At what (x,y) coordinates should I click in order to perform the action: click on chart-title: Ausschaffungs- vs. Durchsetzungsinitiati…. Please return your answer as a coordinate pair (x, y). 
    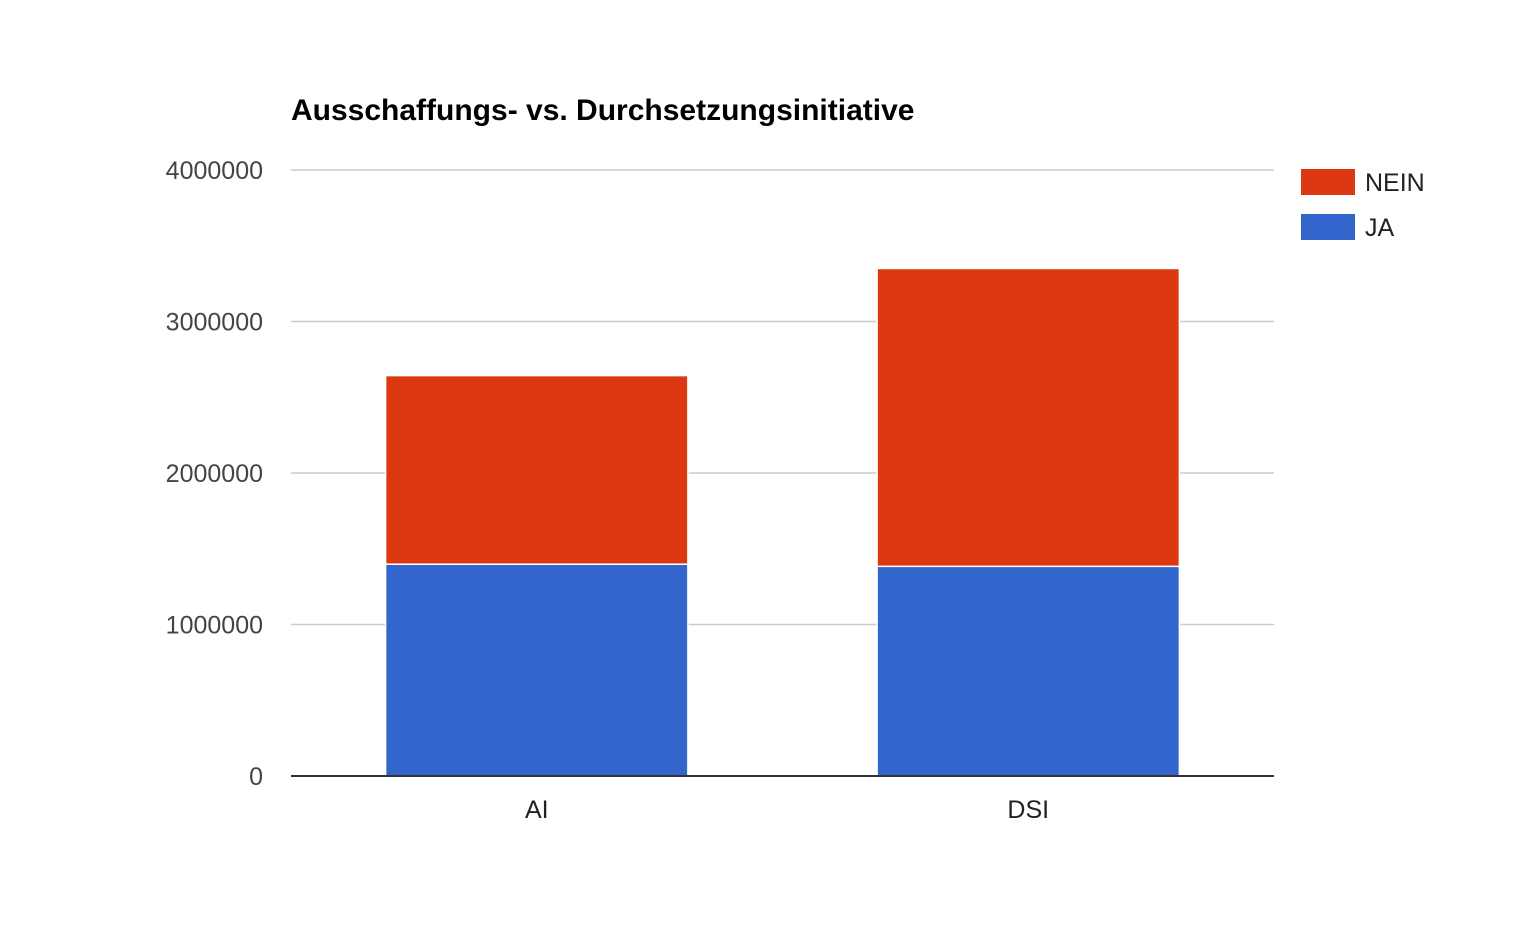
    Looking at the image, I should click on (602, 110).